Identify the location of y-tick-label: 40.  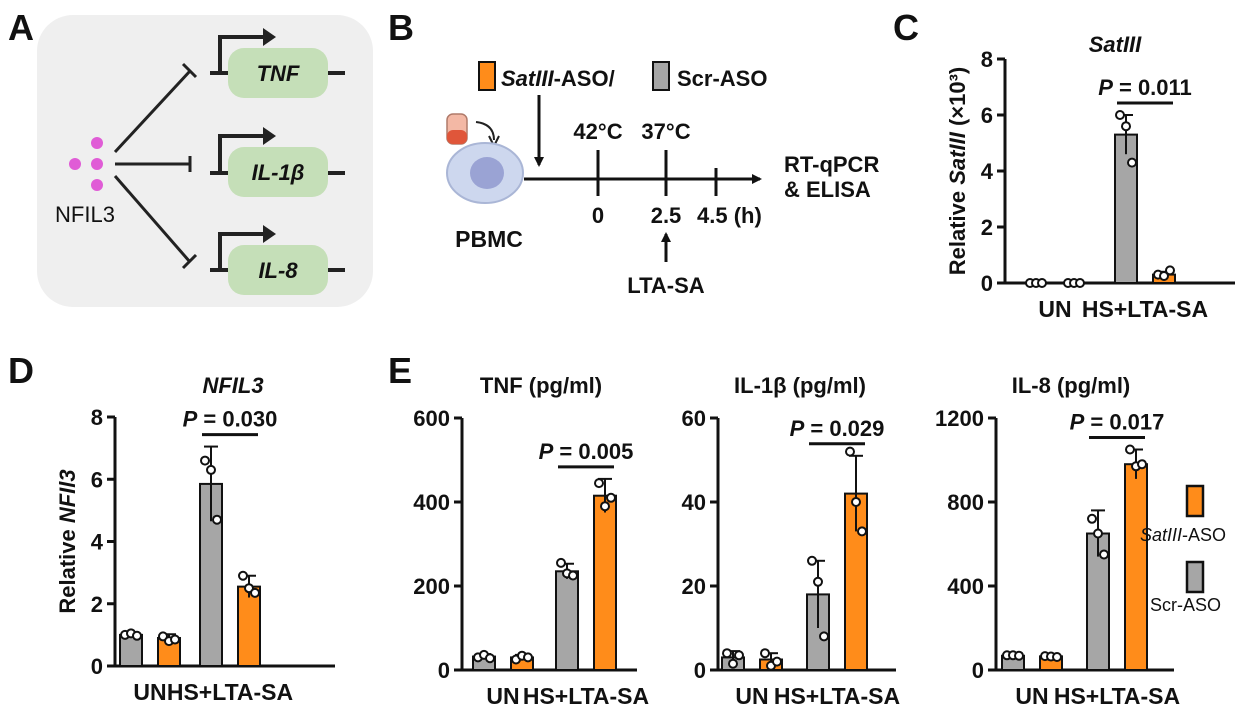
(694, 502).